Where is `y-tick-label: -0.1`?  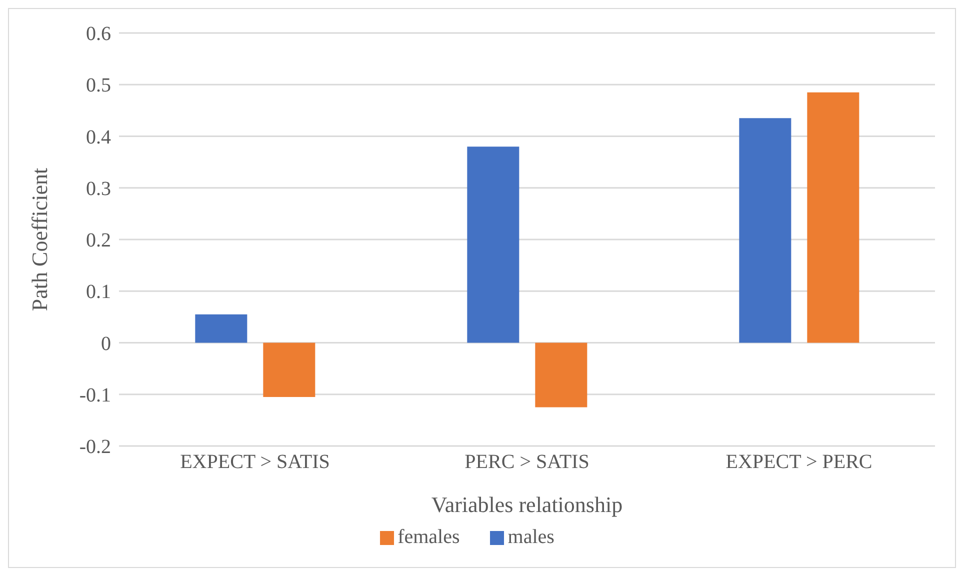
y-tick-label: -0.1 is located at coordinates (95, 395).